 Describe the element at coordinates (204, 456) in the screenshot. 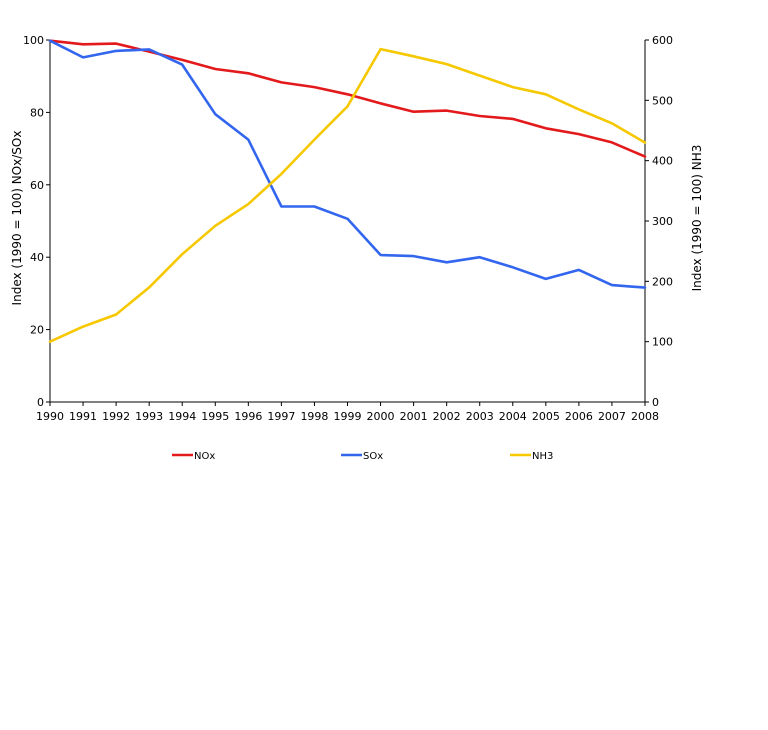

I see `legend-label-nox: NOx` at that location.